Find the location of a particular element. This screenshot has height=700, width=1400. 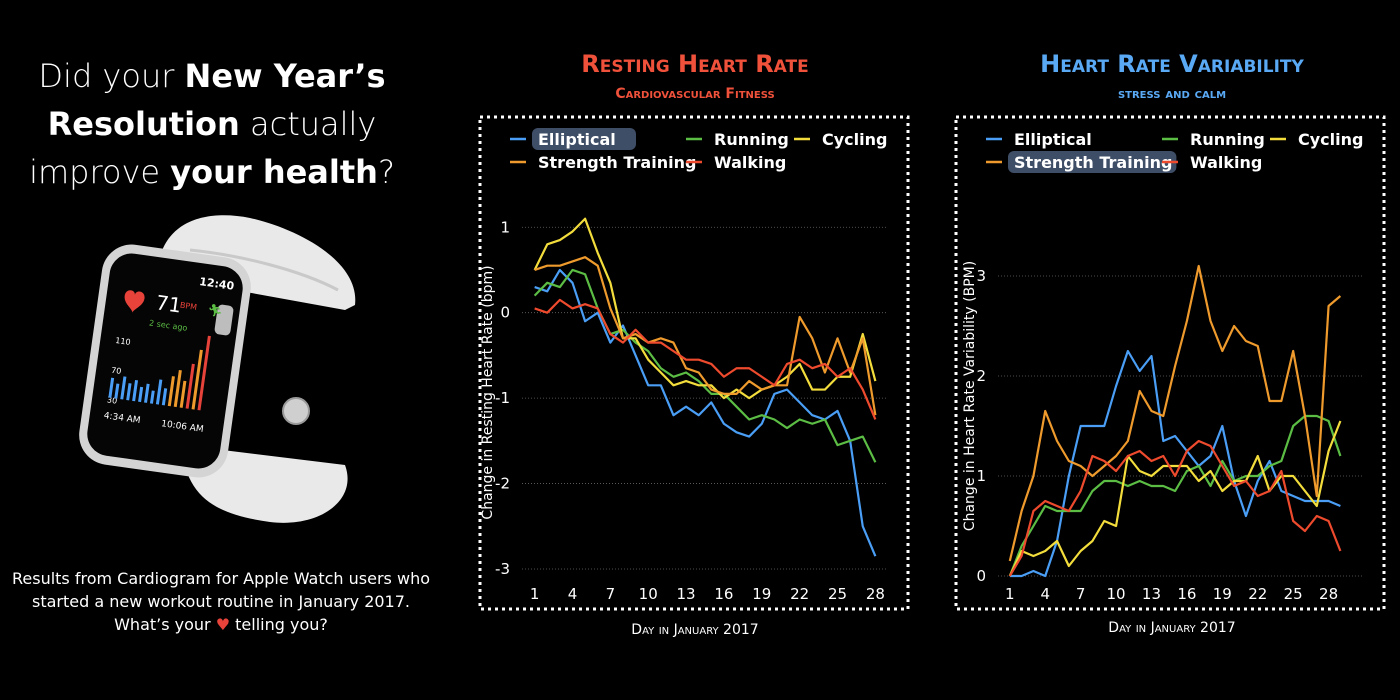

chart1-subtitle: Cardiovascular Fitness is located at coordinates (695, 94).